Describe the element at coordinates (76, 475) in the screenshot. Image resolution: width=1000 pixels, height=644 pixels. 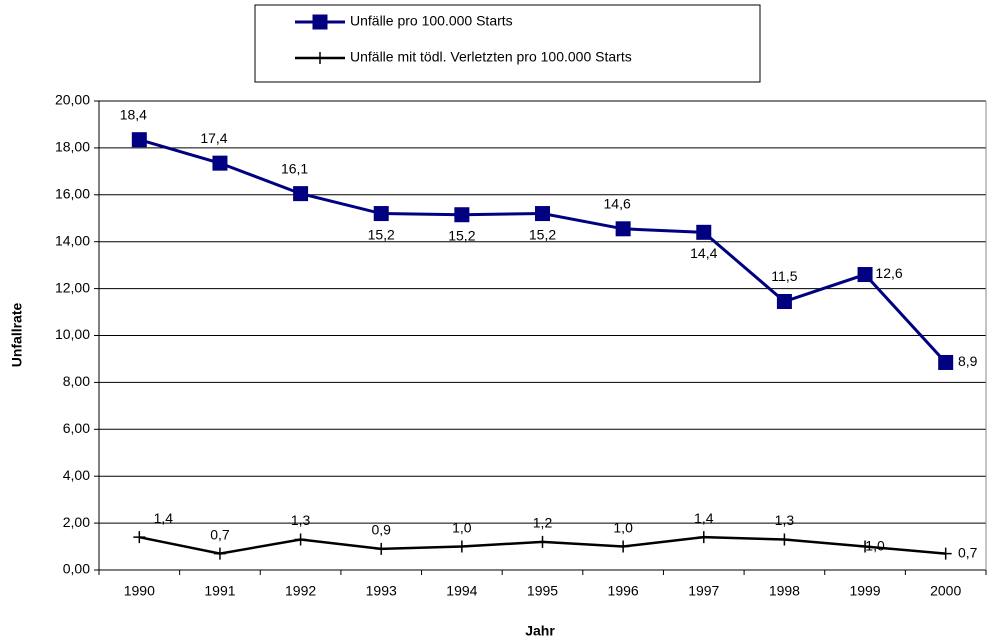
I see `y-tick-label: 4,00` at that location.